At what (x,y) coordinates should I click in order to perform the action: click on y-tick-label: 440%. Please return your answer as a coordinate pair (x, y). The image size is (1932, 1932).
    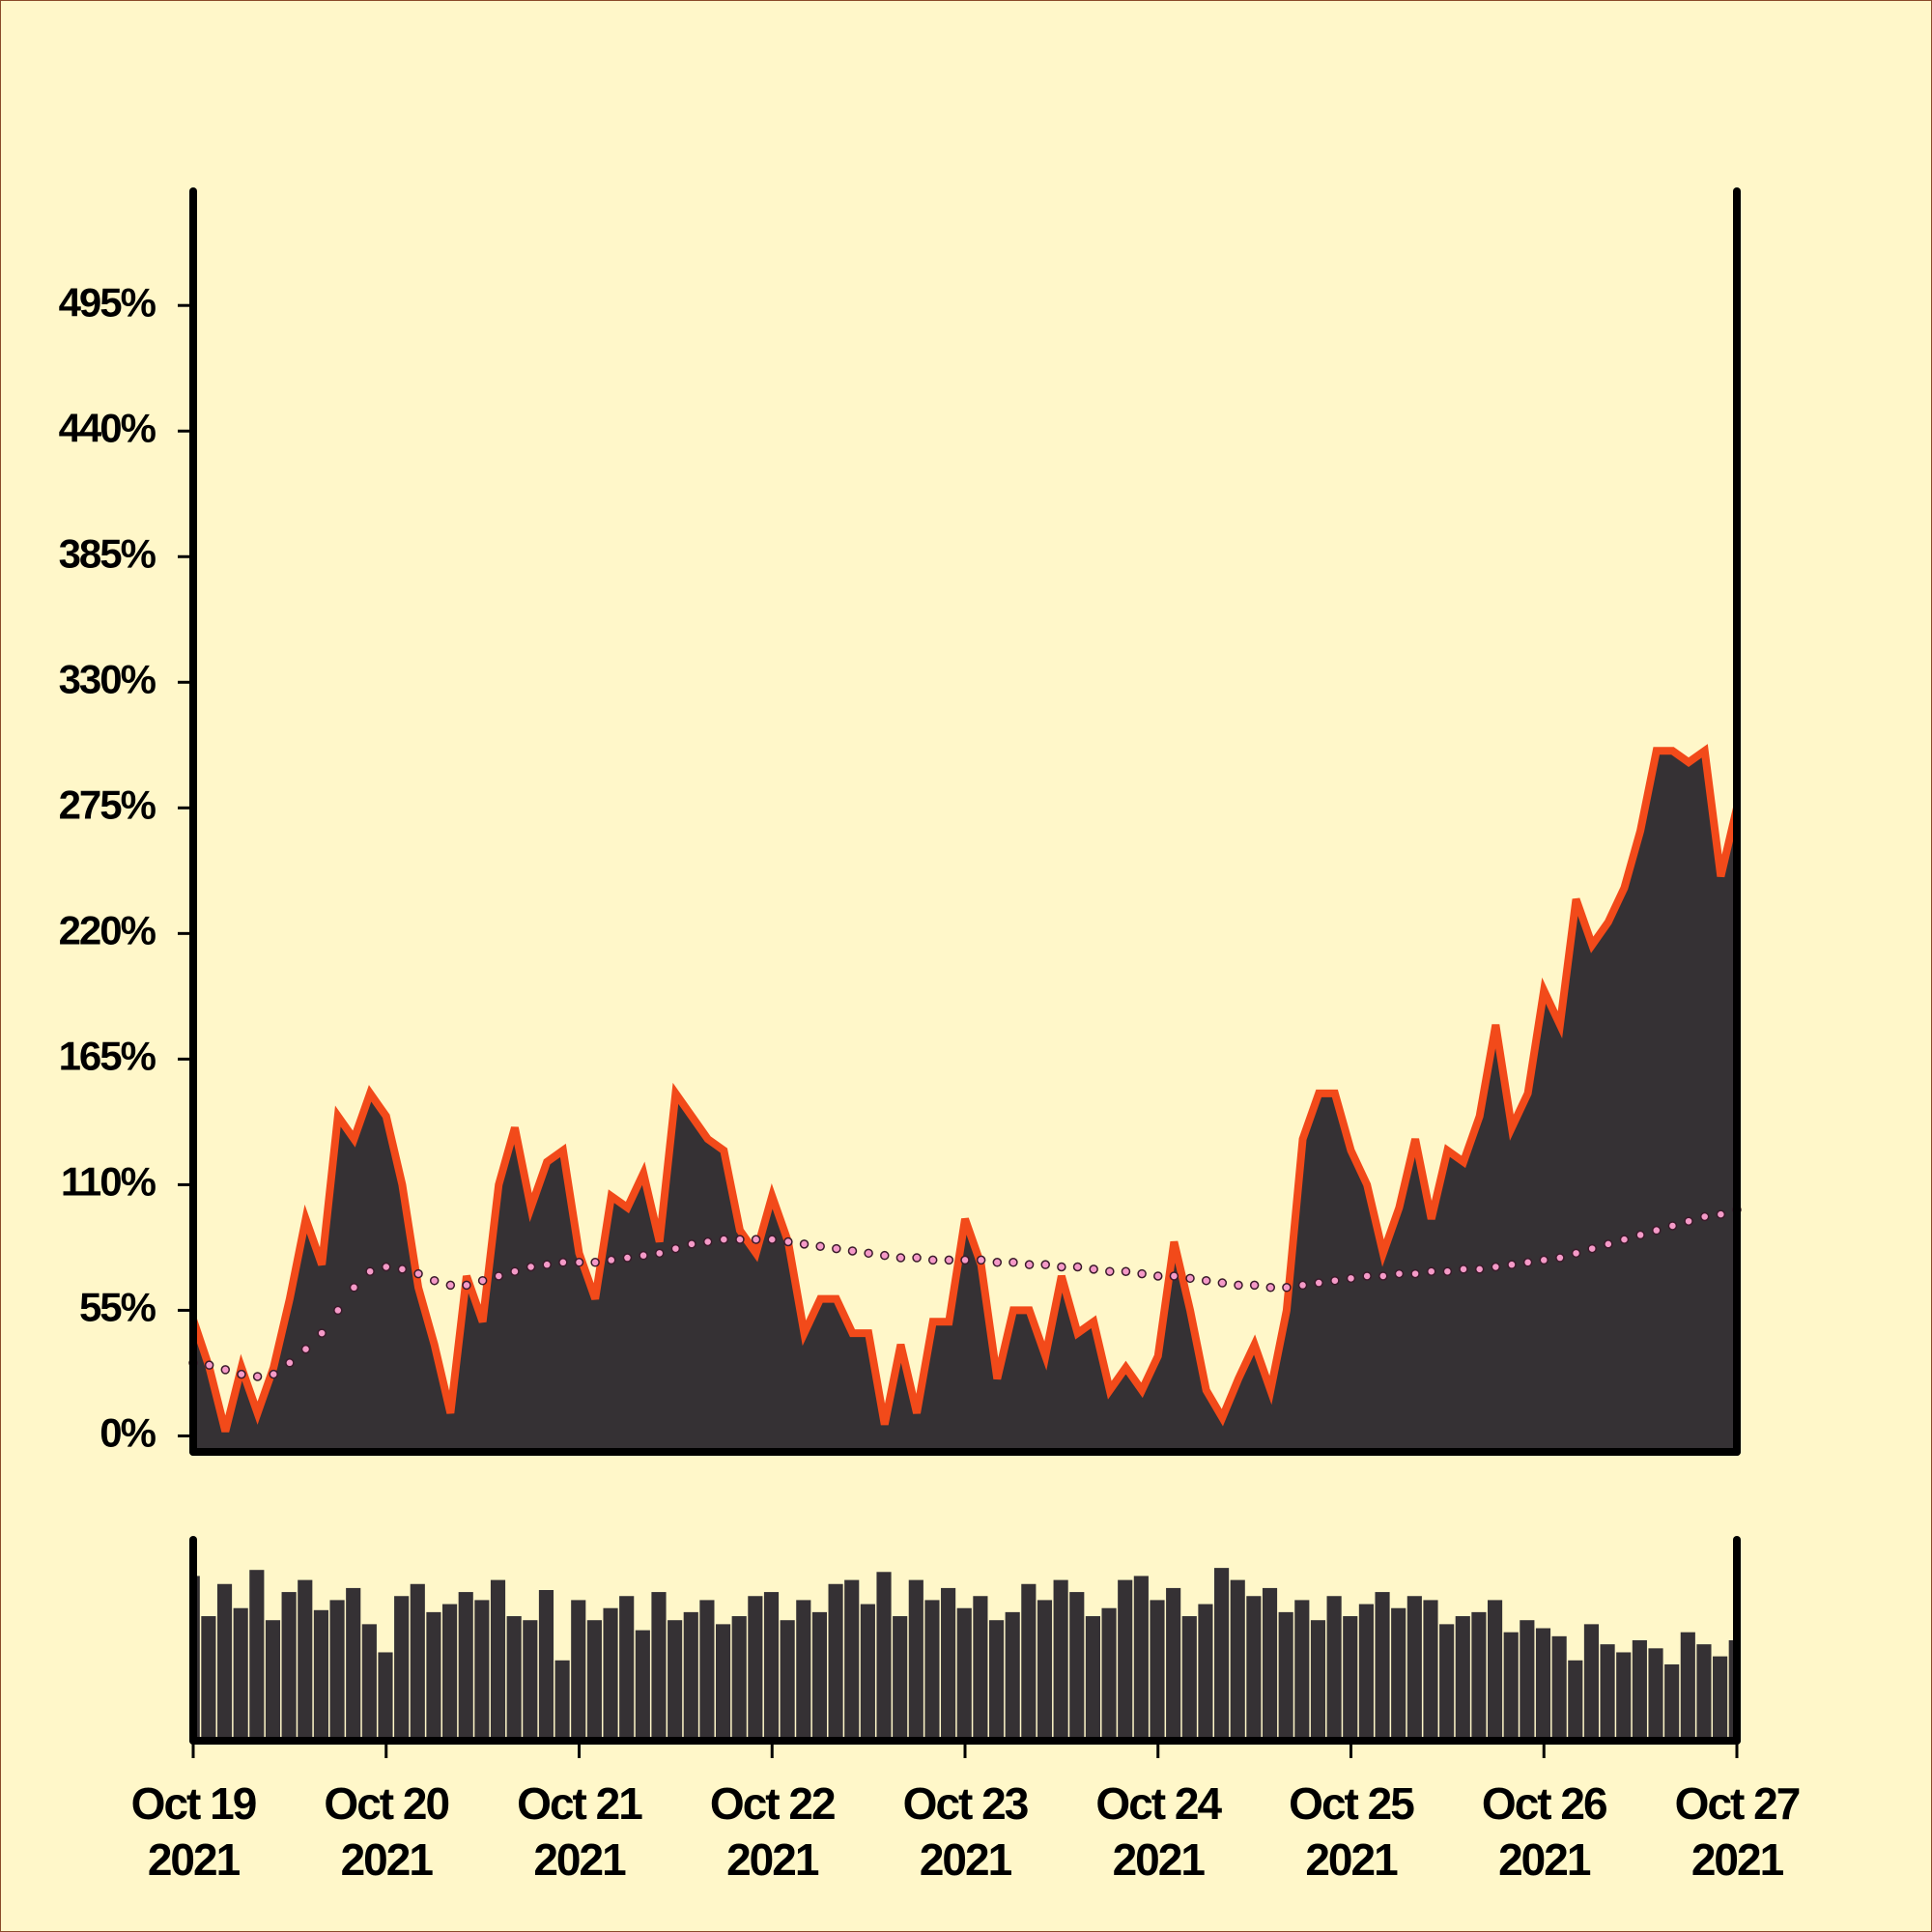
    Looking at the image, I should click on (107, 427).